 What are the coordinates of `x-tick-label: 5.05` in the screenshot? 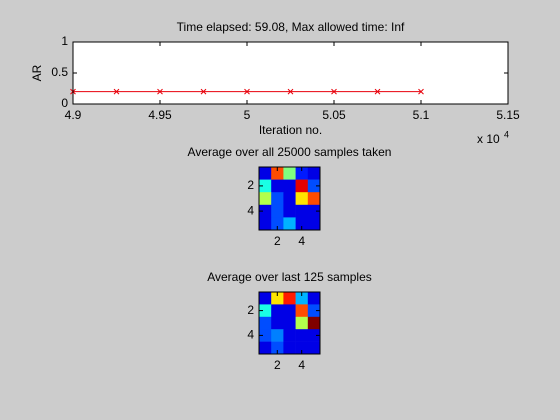 It's located at (334, 115).